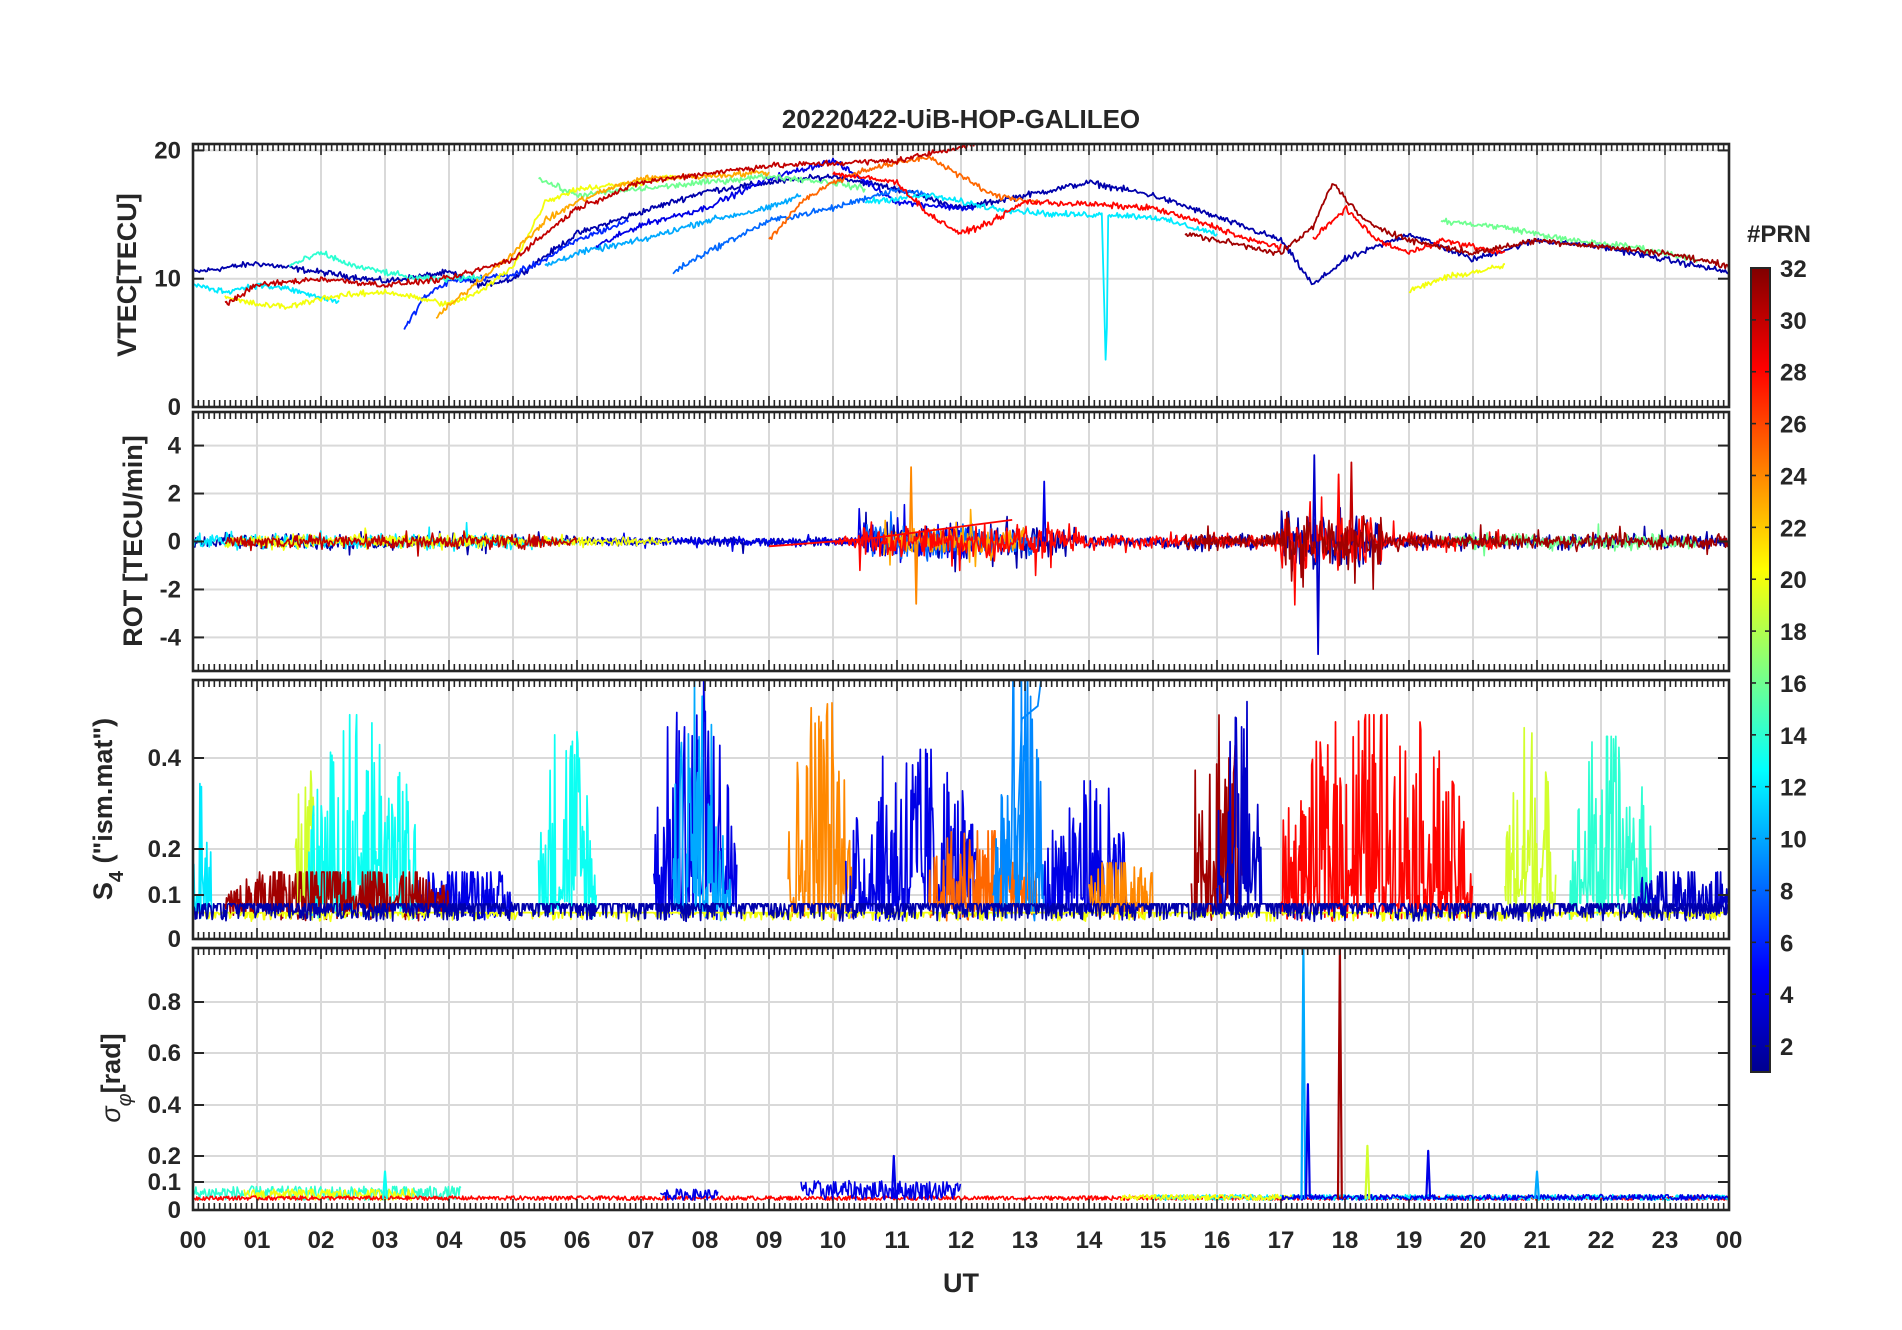 The width and height of the screenshot is (1902, 1330). I want to click on x-tick-label: 20, so click(1473, 1240).